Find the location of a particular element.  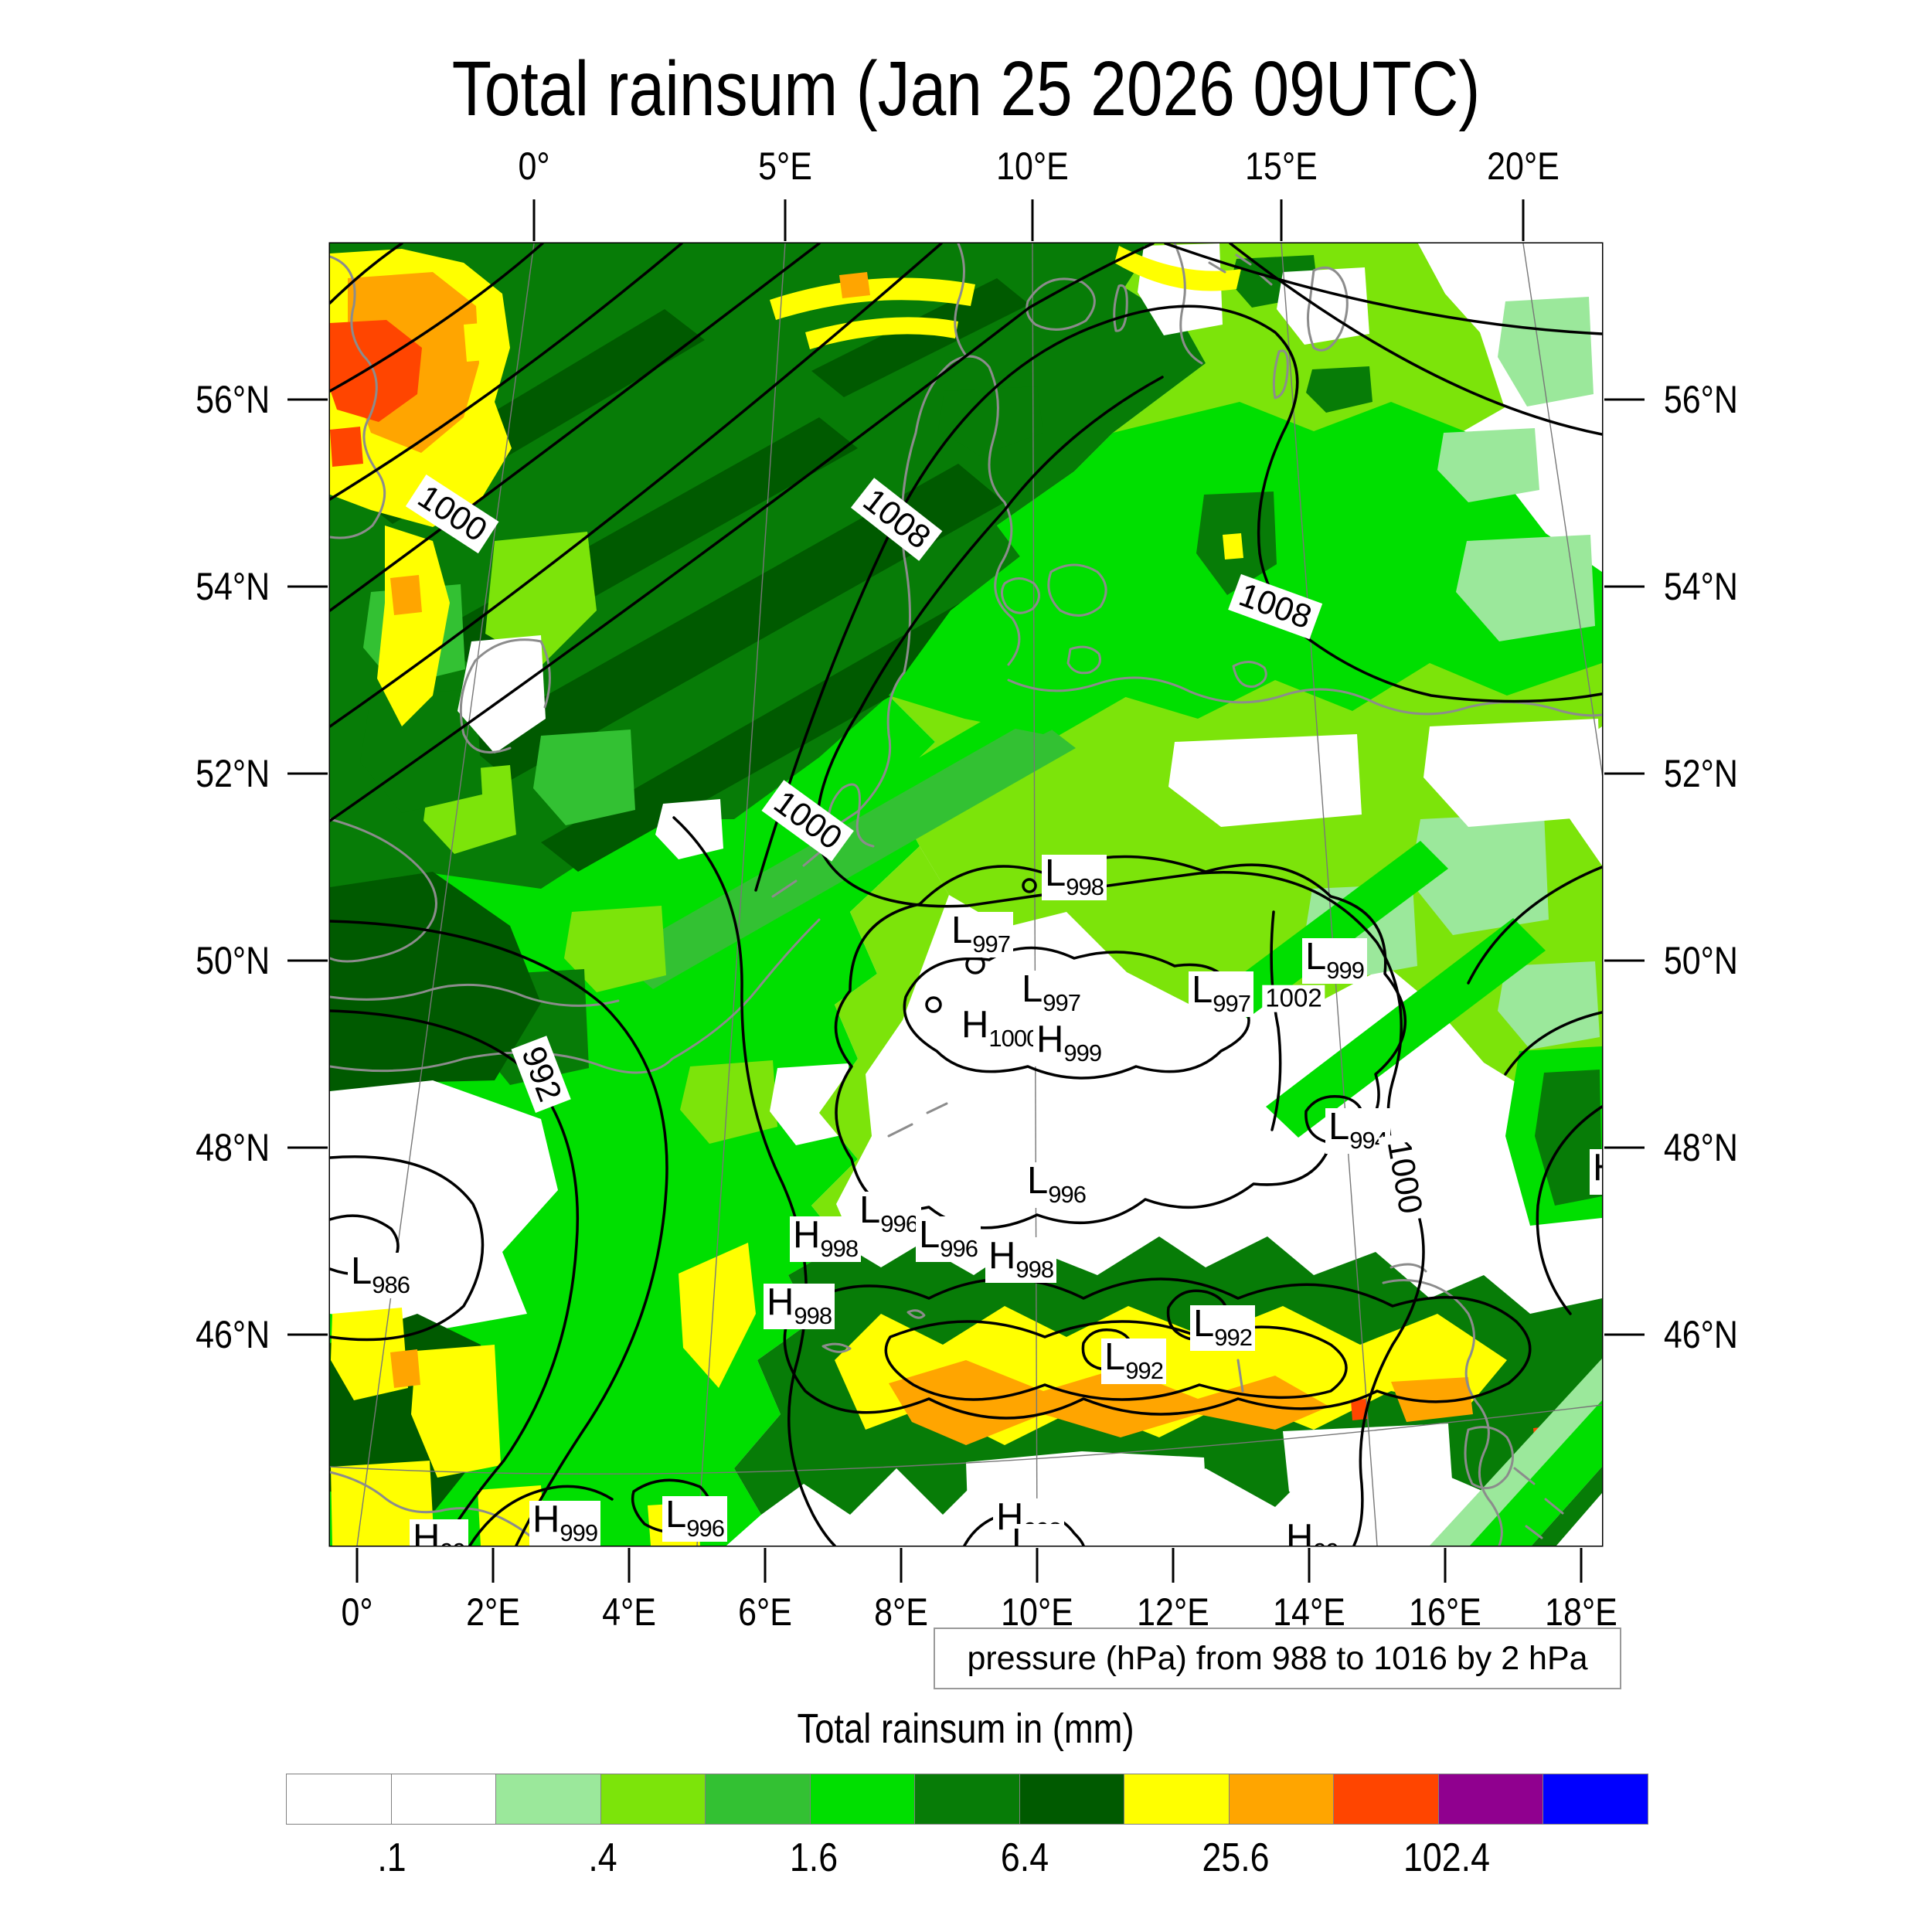

axis-label-right: 56°N is located at coordinates (1701, 400).